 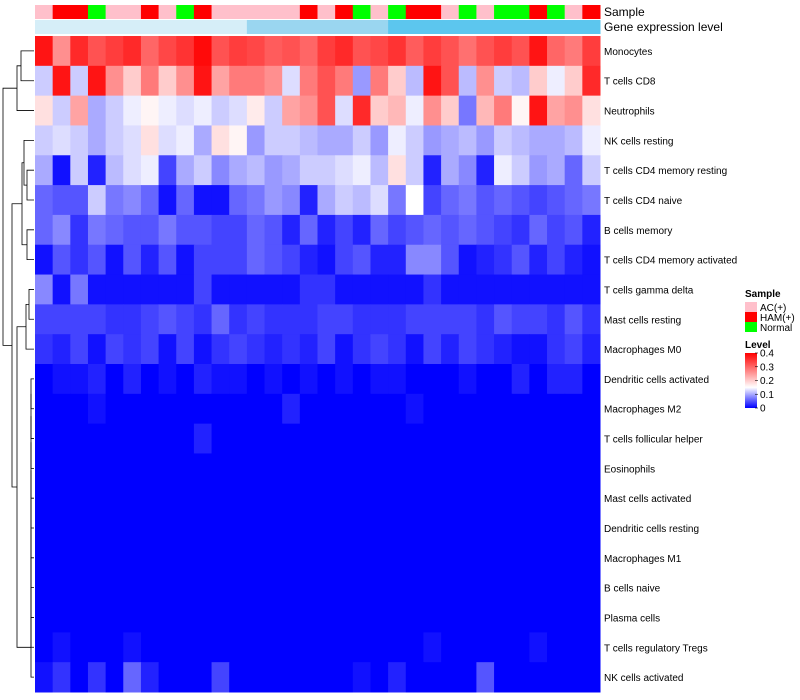 I want to click on gene-expression-annotation-label: Gene expression level, so click(x=663, y=27).